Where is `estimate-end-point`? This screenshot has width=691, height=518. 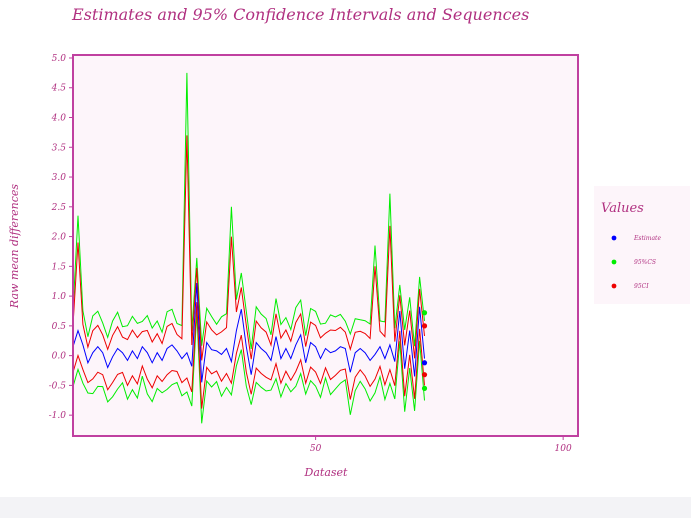
estimate-end-point is located at coordinates (424, 363).